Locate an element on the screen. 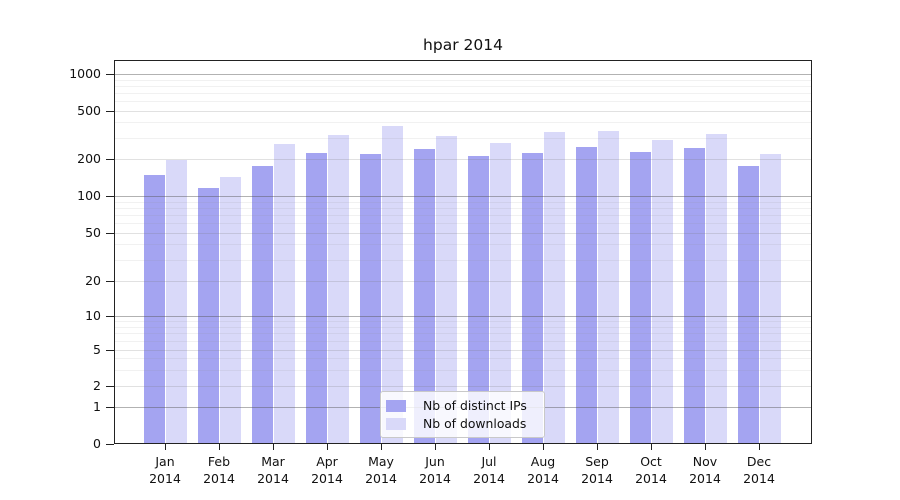 The image size is (900, 500). legend-swatch-downloads is located at coordinates (396, 423).